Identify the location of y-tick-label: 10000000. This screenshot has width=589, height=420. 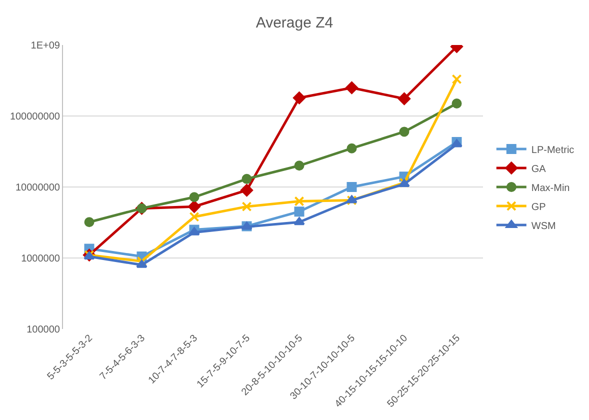
(38, 188).